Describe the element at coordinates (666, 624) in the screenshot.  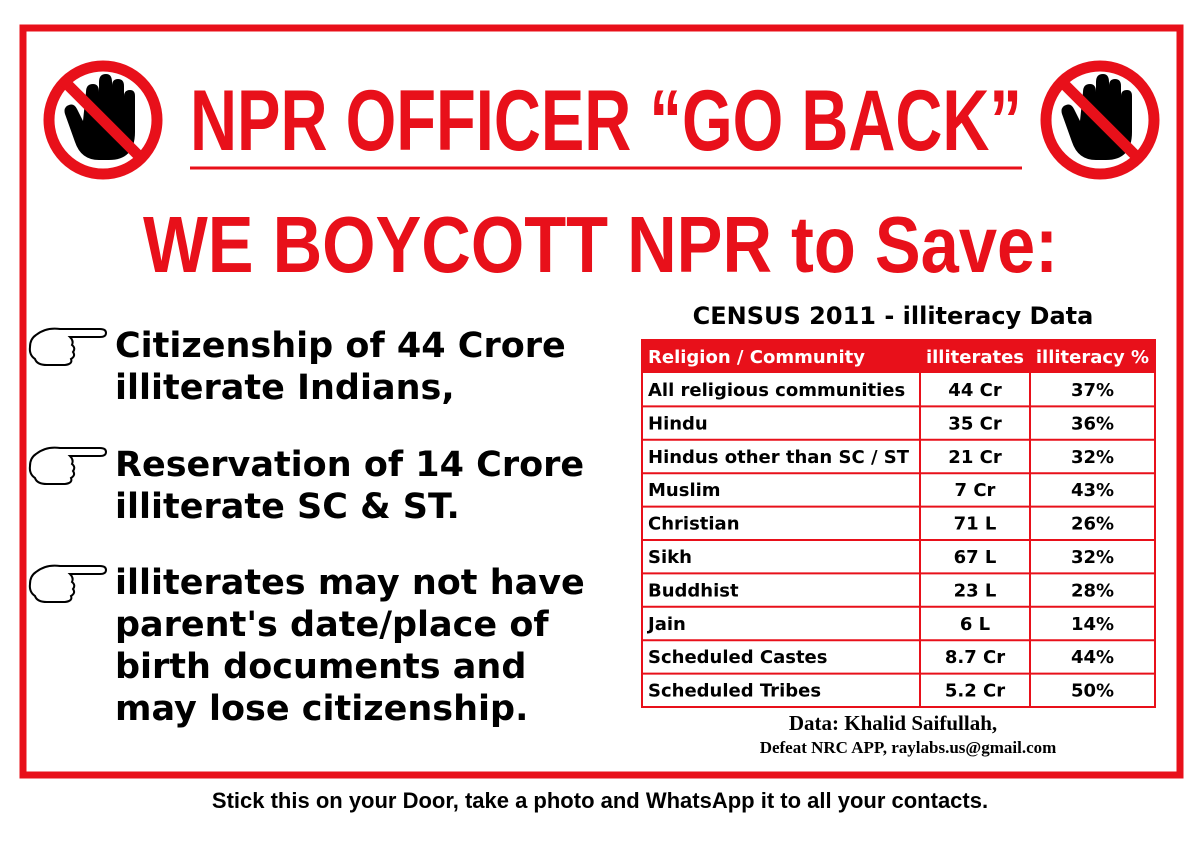
I see `table-cell: Jain` at that location.